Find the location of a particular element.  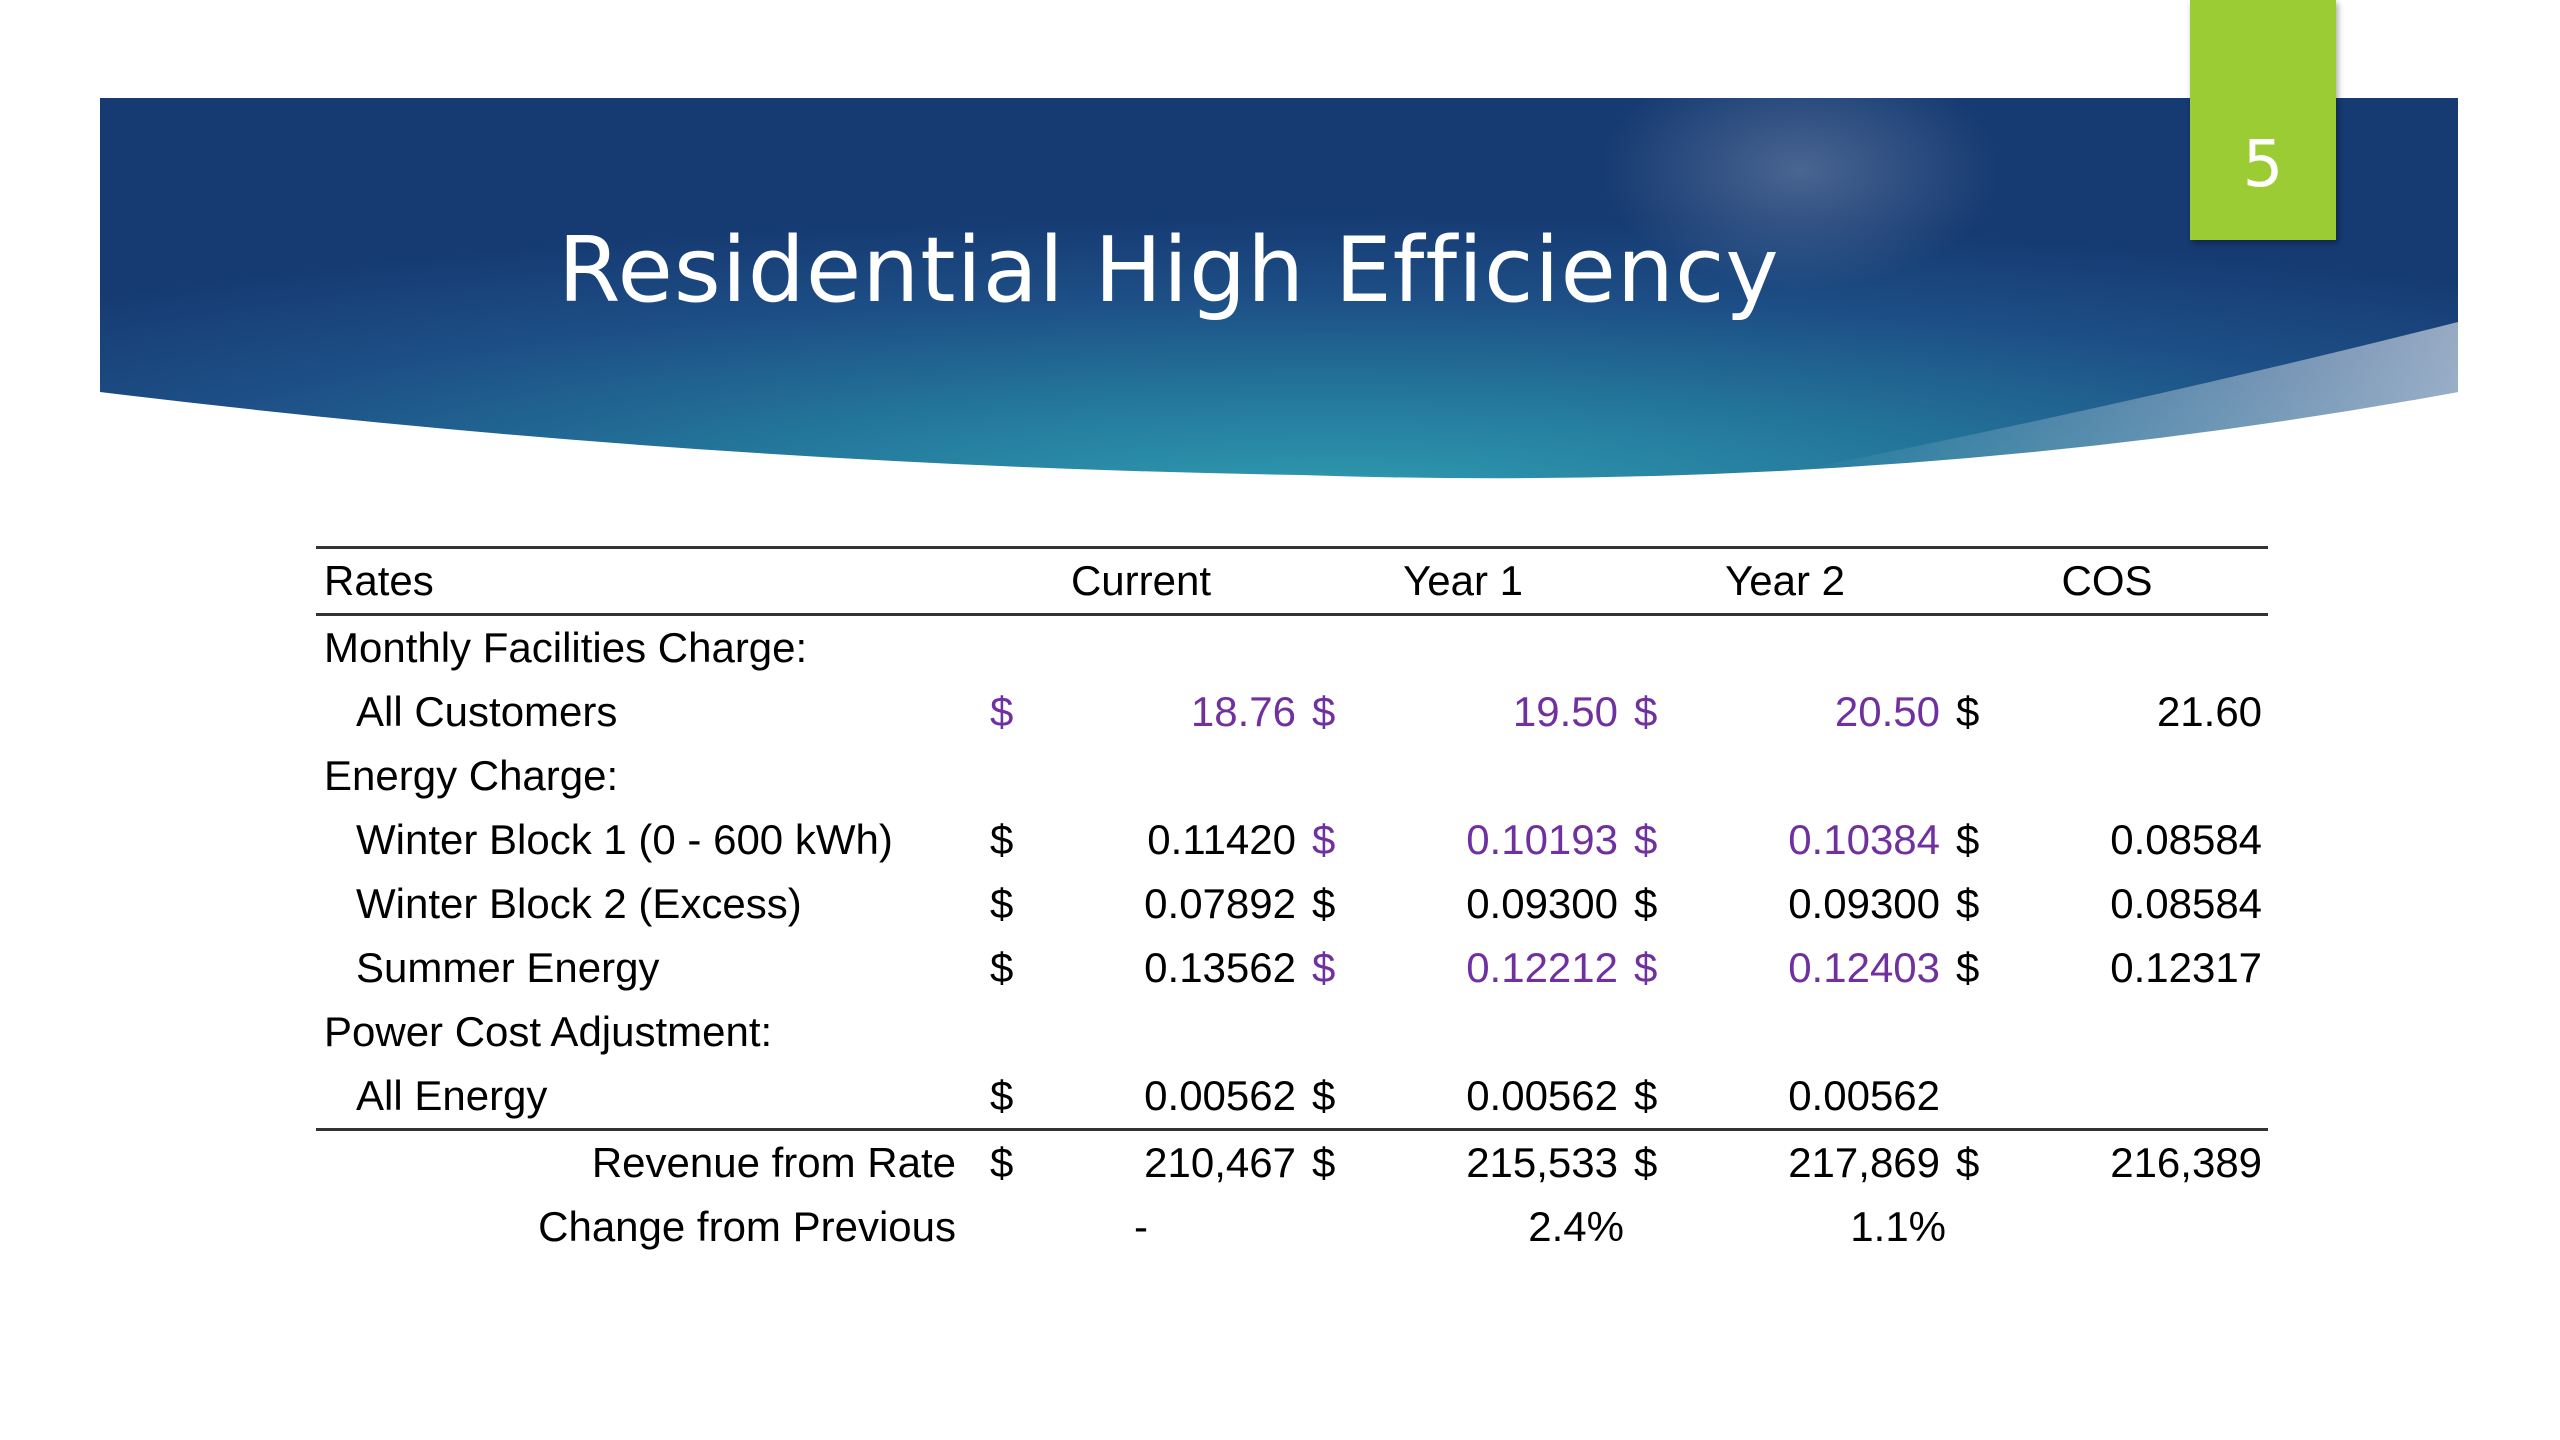

cell-current: 0.00562 is located at coordinates (1220, 1095).